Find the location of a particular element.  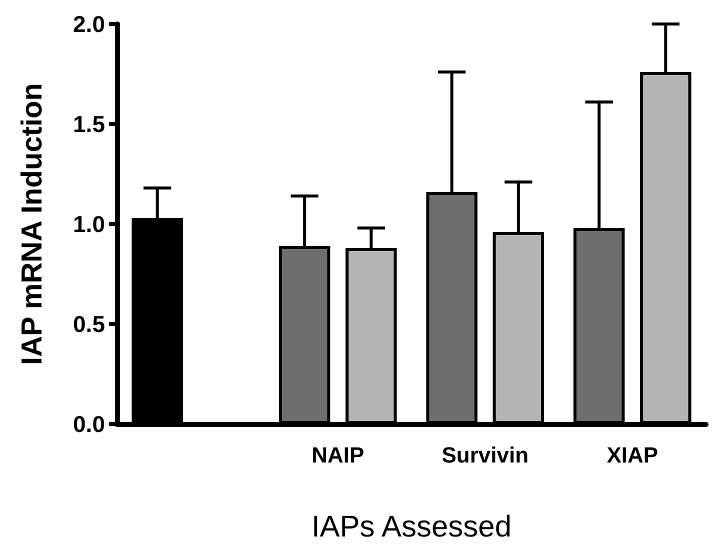

x-axis-title: IAPs Assessed is located at coordinates (411, 527).